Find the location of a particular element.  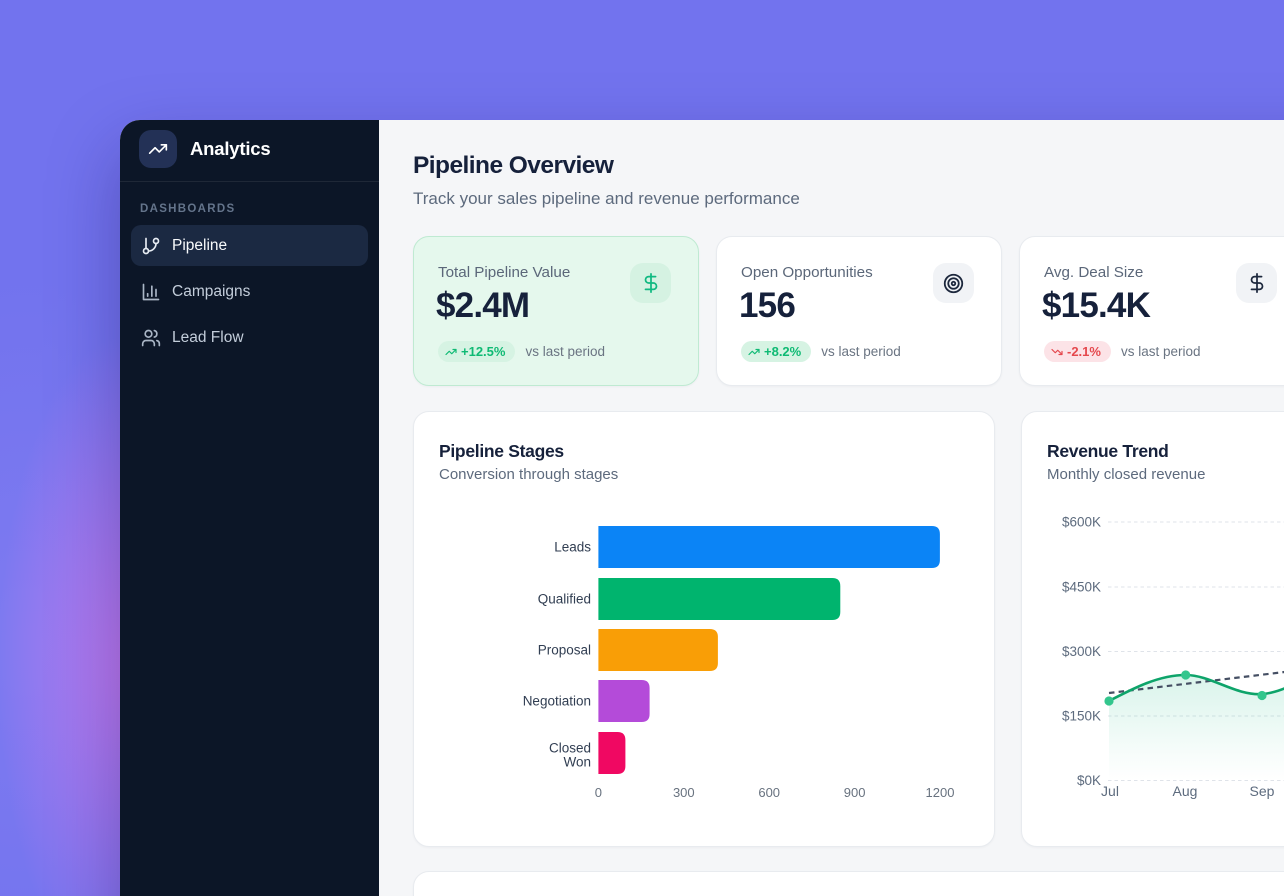

svg-text: 900 is located at coordinates (855, 792).